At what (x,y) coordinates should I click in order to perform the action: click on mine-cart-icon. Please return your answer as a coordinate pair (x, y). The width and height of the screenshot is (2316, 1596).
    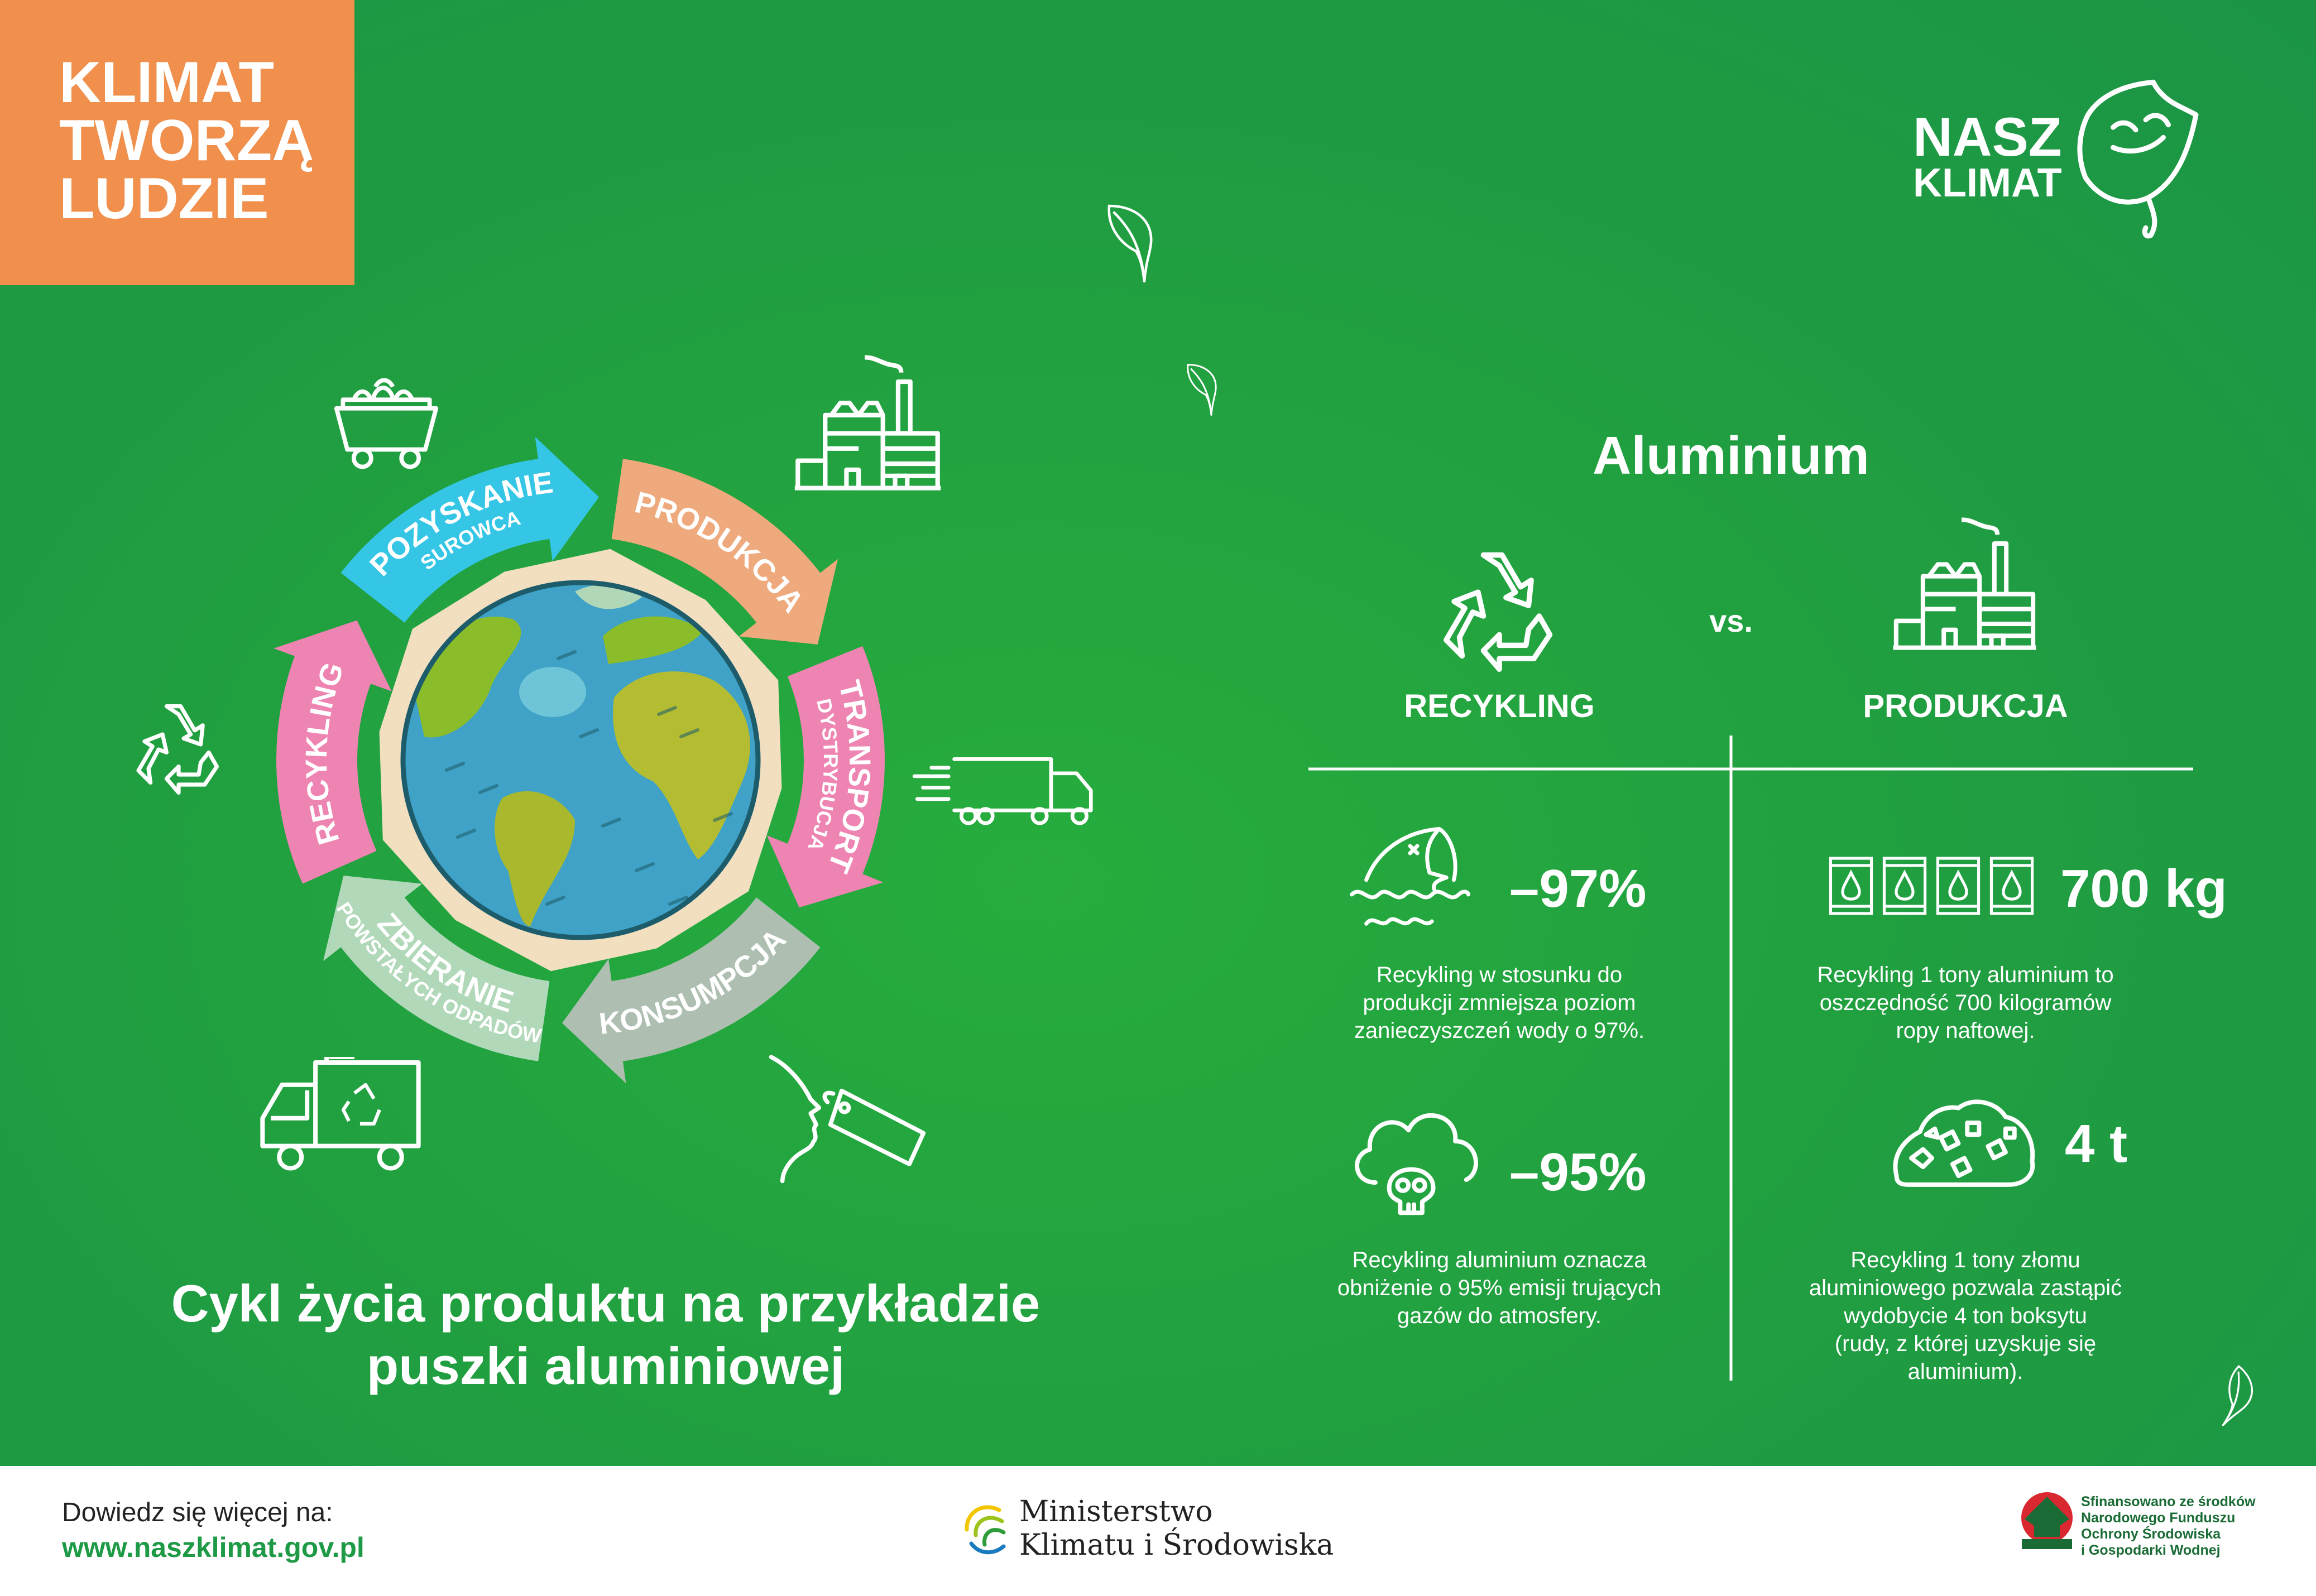
    Looking at the image, I should click on (386, 423).